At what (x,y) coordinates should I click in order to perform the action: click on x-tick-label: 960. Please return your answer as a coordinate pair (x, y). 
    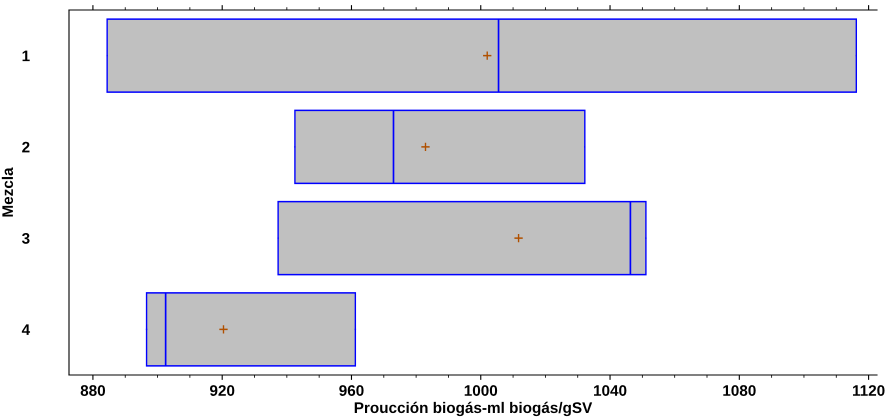
    Looking at the image, I should click on (351, 390).